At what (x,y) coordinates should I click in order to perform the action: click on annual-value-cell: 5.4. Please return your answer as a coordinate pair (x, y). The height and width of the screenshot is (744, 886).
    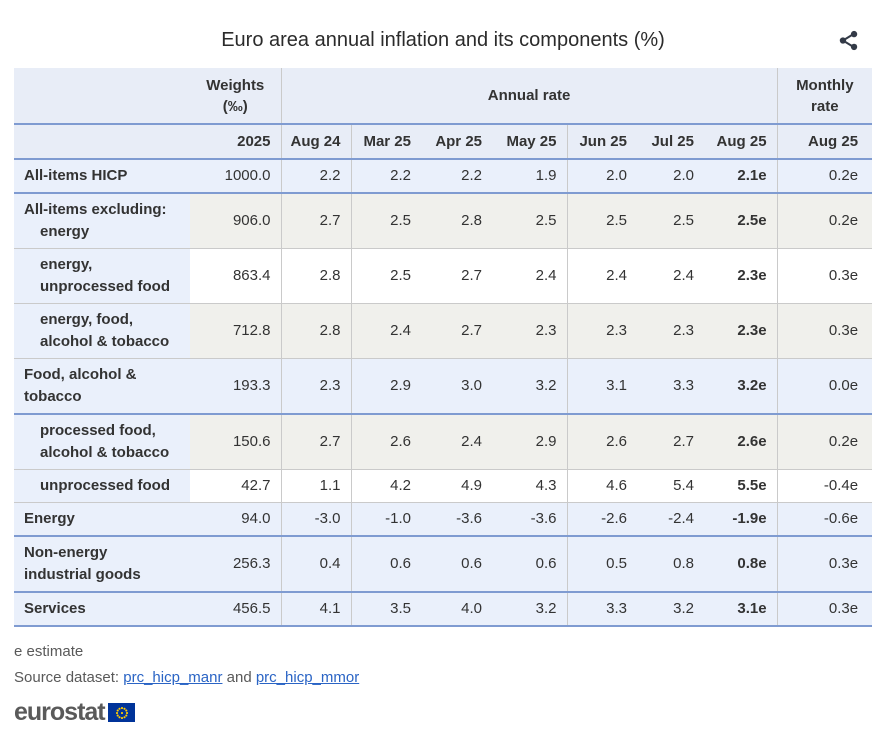
    Looking at the image, I should click on (670, 486).